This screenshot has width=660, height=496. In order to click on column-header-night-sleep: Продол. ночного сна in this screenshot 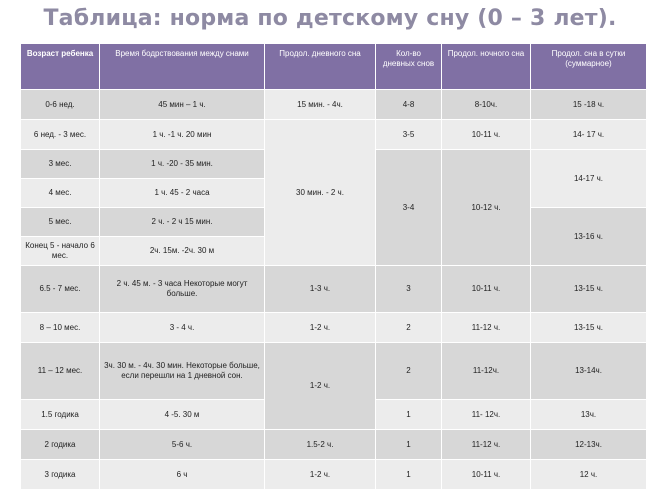, I will do `click(486, 66)`.